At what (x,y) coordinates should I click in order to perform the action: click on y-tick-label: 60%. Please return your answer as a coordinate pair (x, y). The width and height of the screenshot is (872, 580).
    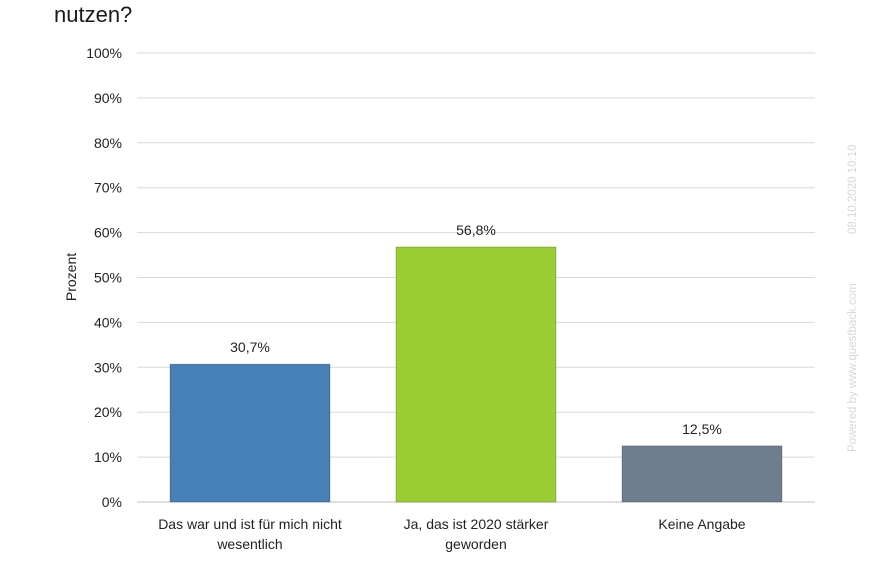
    Looking at the image, I should click on (108, 233).